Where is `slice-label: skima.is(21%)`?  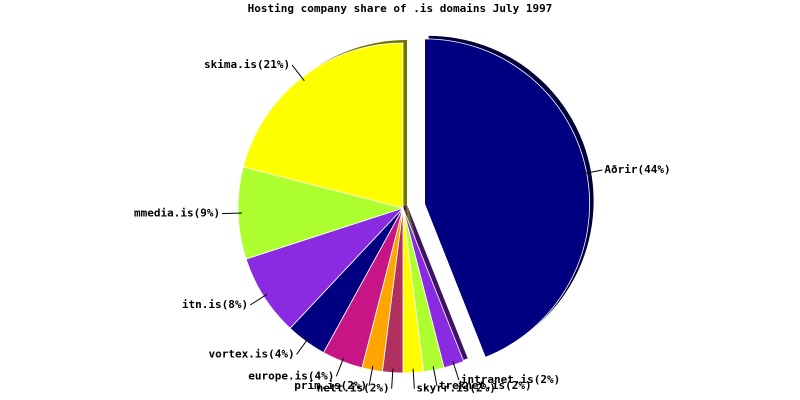 slice-label: skima.is(21%) is located at coordinates (247, 64).